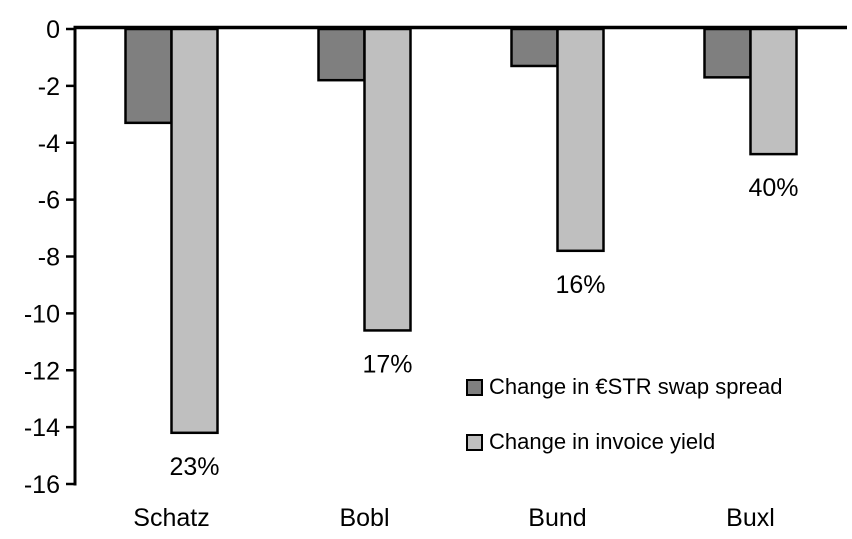  What do you see at coordinates (49, 201) in the screenshot?
I see `y-tick-label: -6` at bounding box center [49, 201].